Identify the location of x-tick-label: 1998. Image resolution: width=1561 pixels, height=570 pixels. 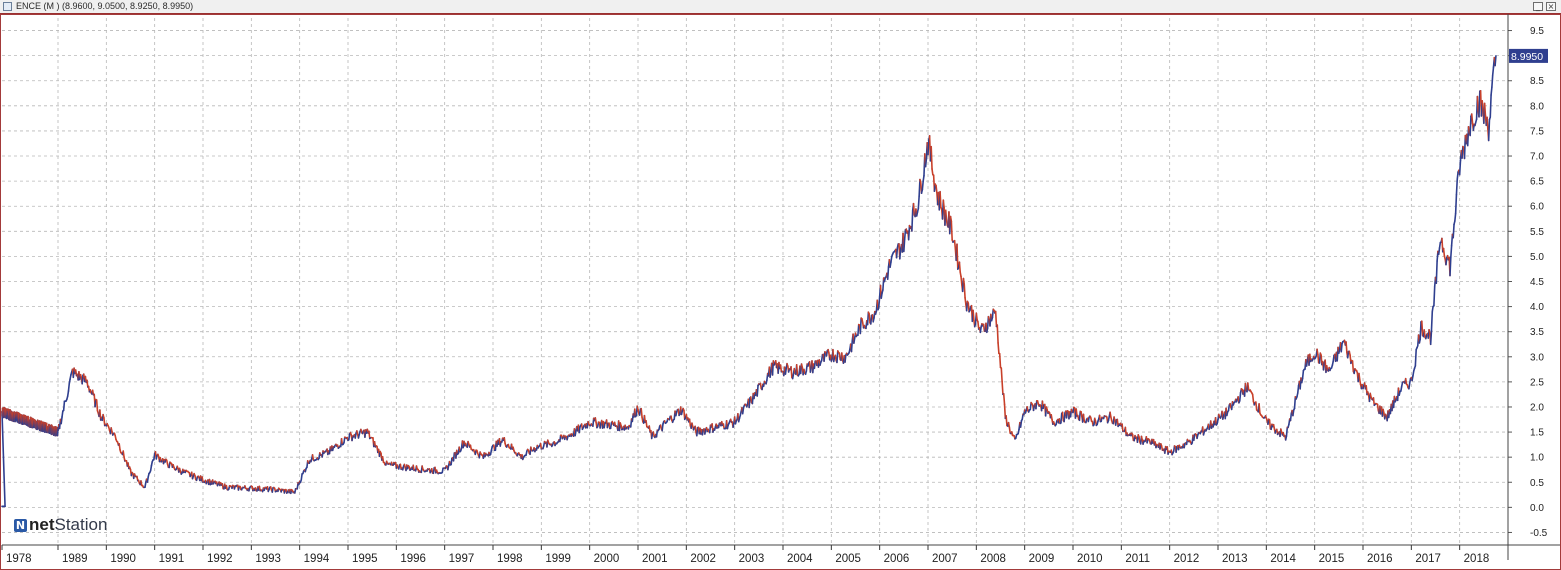
(510, 559).